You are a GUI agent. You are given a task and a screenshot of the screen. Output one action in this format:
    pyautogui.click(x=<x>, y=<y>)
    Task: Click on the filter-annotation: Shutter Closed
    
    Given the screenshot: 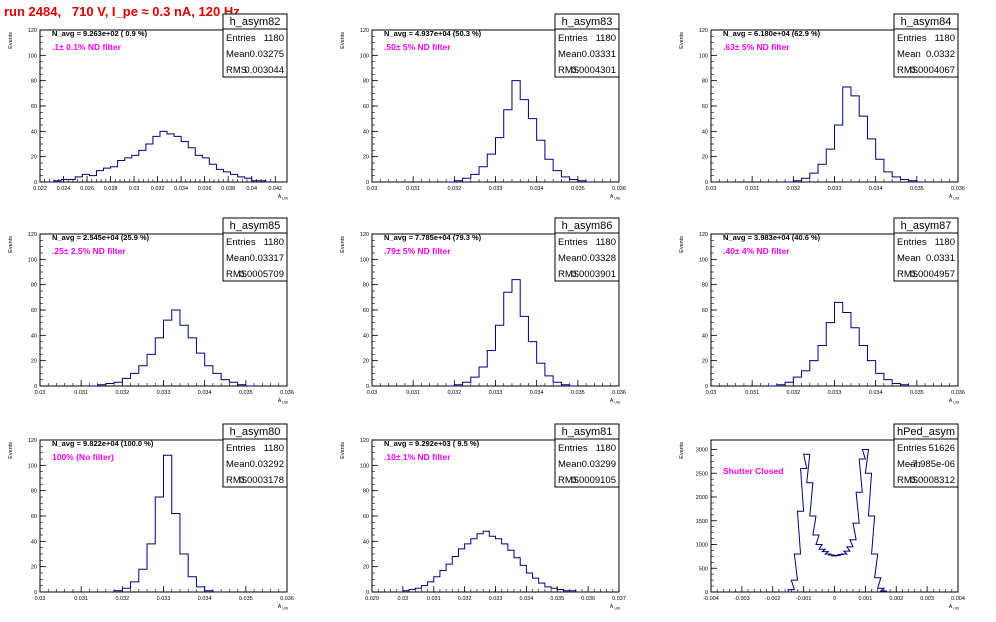 What is the action you would take?
    pyautogui.click(x=753, y=471)
    